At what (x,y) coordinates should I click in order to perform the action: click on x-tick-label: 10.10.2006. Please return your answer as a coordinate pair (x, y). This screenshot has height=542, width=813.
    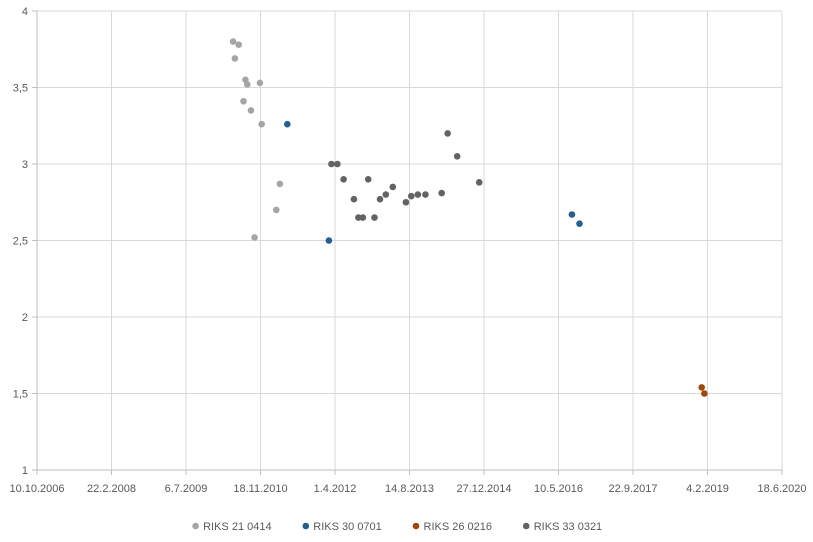
    Looking at the image, I should click on (36, 489).